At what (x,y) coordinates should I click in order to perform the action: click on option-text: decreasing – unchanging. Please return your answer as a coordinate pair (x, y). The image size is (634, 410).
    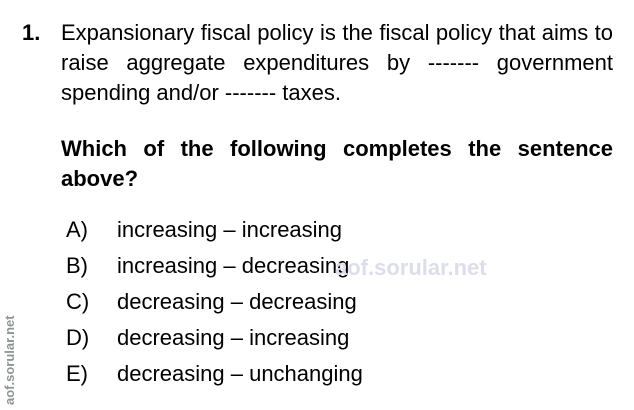
    Looking at the image, I should click on (240, 373).